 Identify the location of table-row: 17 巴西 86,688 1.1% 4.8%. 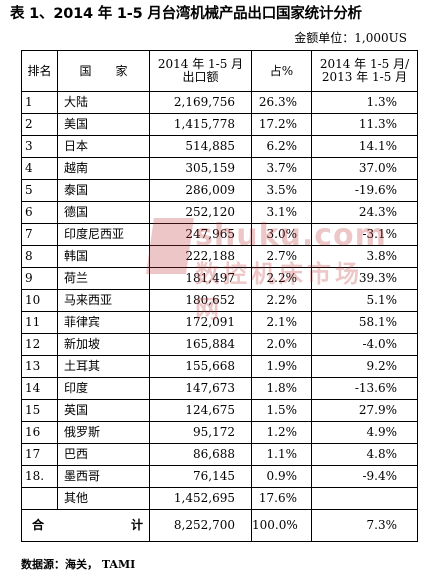
(219, 454).